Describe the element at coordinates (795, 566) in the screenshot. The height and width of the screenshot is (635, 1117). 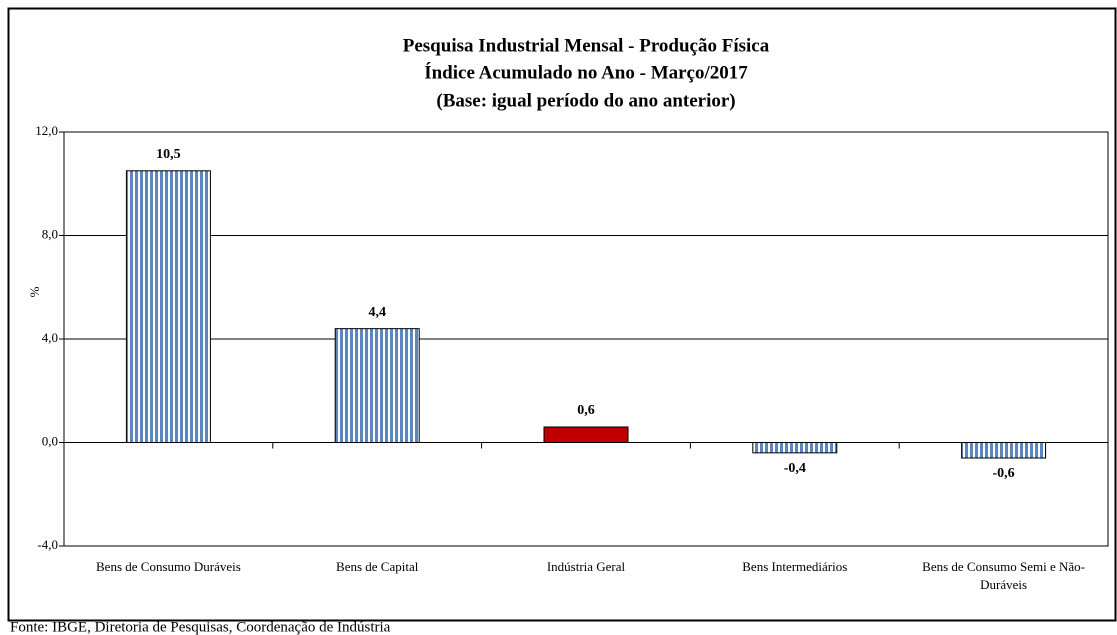
I see `x-tick-label: Bens Intermediários` at that location.